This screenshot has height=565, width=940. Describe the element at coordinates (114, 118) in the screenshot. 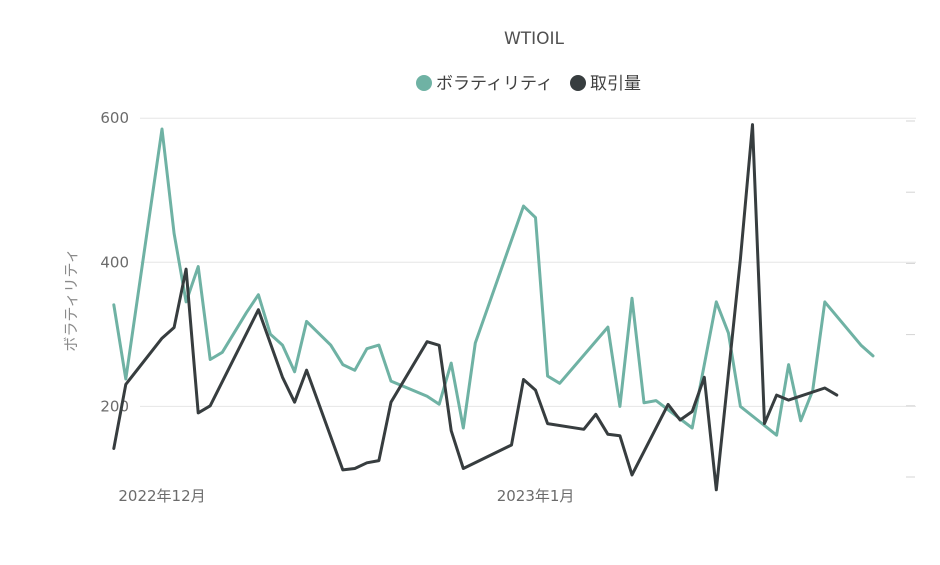

I see `y-tick-label: 600` at that location.